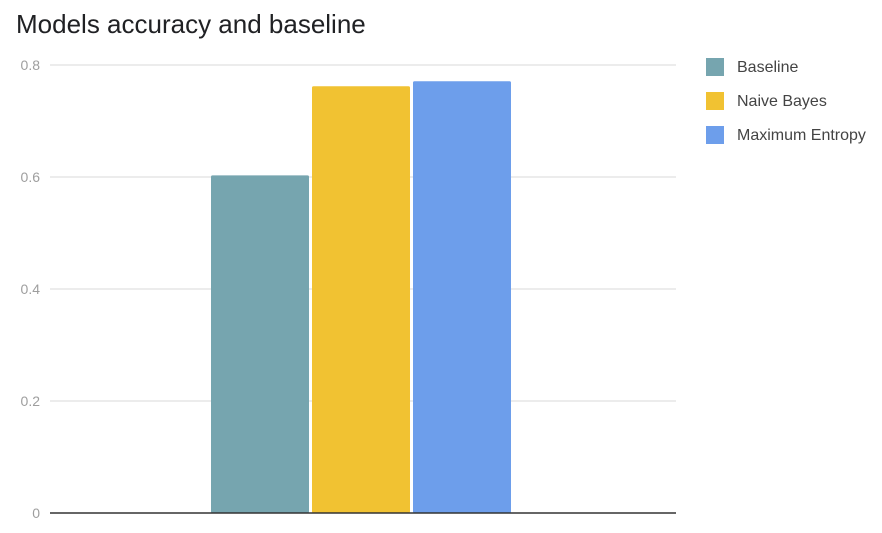 The width and height of the screenshot is (882, 533). What do you see at coordinates (767, 67) in the screenshot?
I see `legend-label-baseline: Baseline` at bounding box center [767, 67].